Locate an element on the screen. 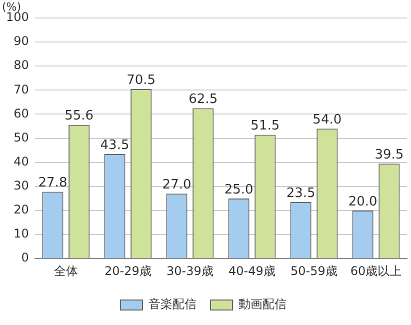  y-tick-label: 50 is located at coordinates (21, 137).